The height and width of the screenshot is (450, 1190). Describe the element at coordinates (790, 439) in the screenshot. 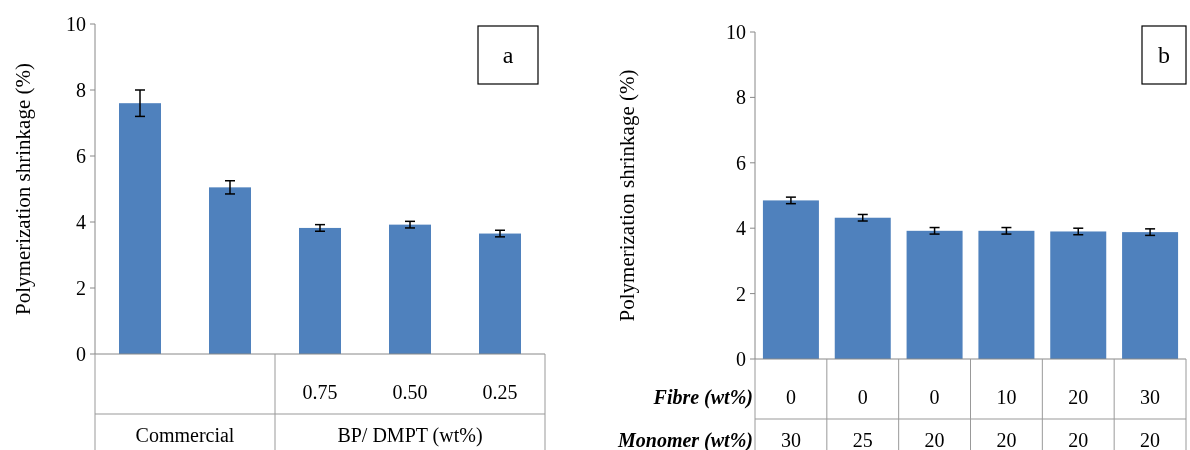

I see `text: 30` at that location.